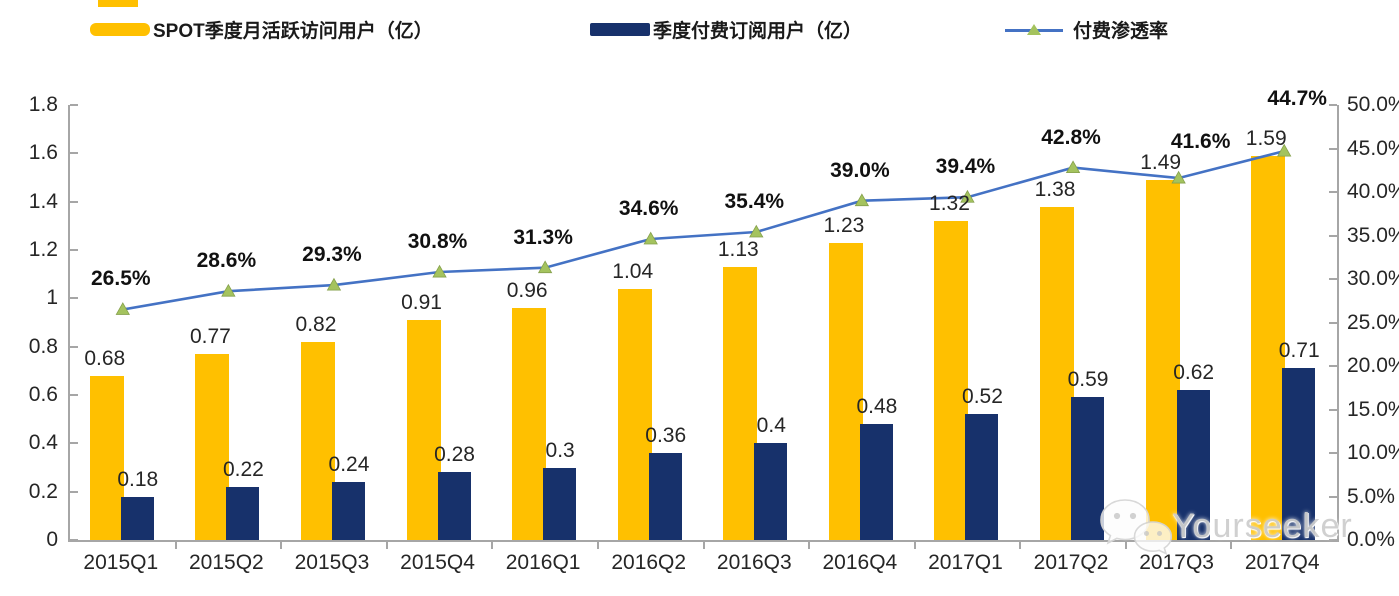 The image size is (1399, 596). What do you see at coordinates (121, 562) in the screenshot?
I see `x-axis-category-label: 2015Q1` at bounding box center [121, 562].